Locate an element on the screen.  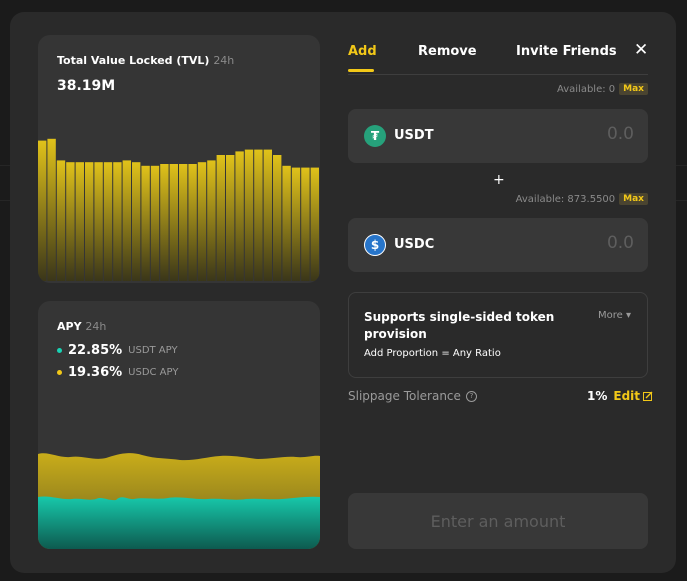
apy-row-usdt: 22.85% USDT APY is located at coordinates (117, 350).